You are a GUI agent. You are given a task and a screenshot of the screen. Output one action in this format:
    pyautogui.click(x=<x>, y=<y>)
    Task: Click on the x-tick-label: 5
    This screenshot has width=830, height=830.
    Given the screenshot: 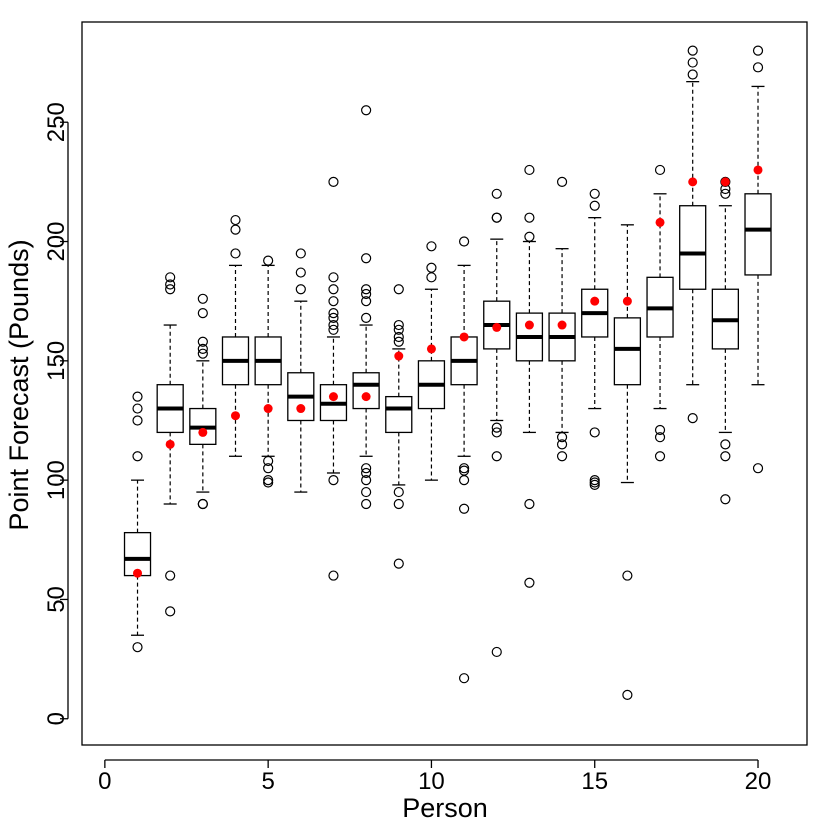 What is the action you would take?
    pyautogui.click(x=267, y=781)
    